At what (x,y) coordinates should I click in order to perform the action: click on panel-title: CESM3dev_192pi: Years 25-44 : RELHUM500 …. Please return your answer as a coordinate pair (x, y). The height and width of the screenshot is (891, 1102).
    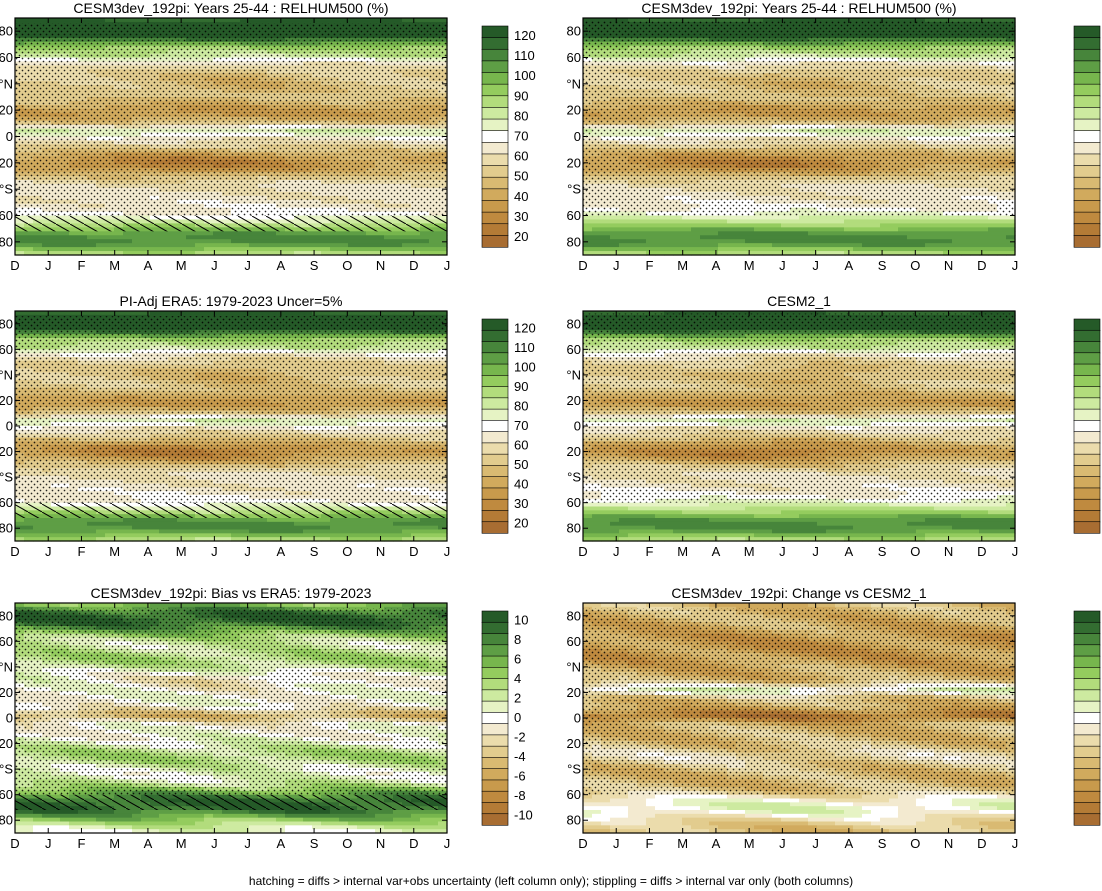
    Looking at the image, I should click on (798, 8).